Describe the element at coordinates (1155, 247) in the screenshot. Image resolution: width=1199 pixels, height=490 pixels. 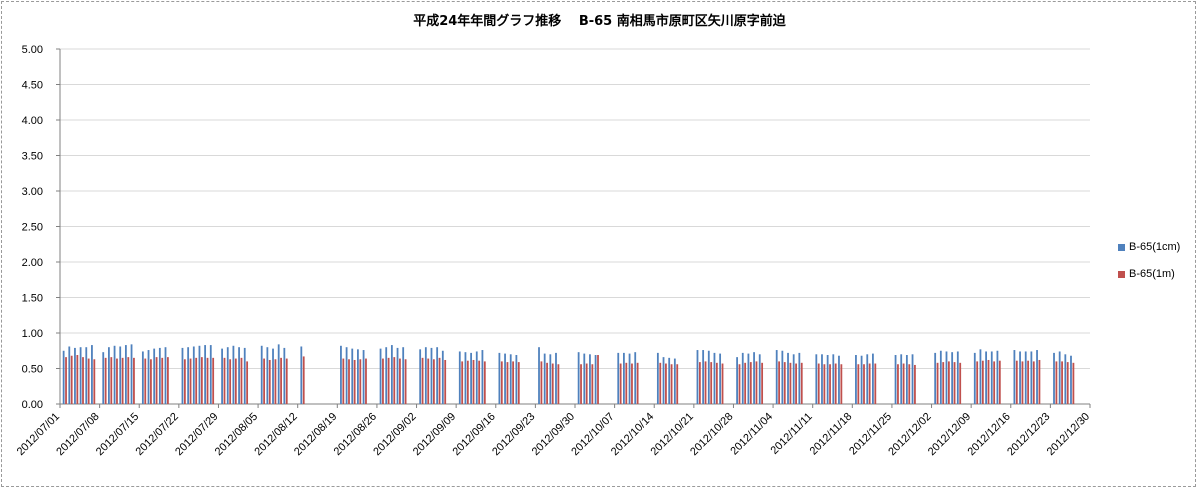
I see `legend-label-1cm: B-65(1cm)` at that location.